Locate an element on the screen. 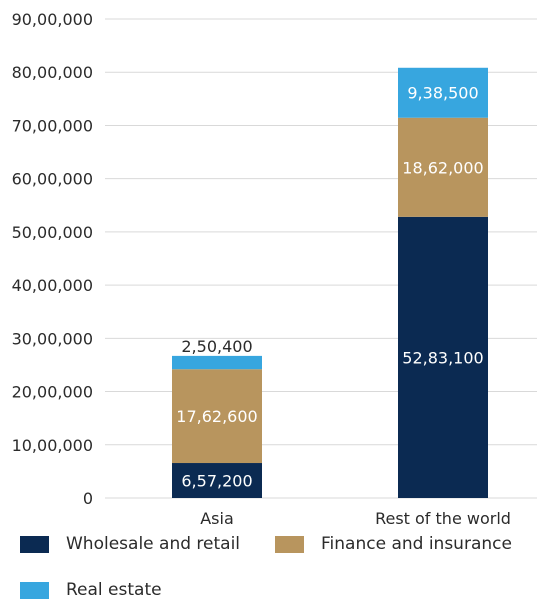  legend-item-finance-and-insurance: Finance and insurance is located at coordinates (393, 544).